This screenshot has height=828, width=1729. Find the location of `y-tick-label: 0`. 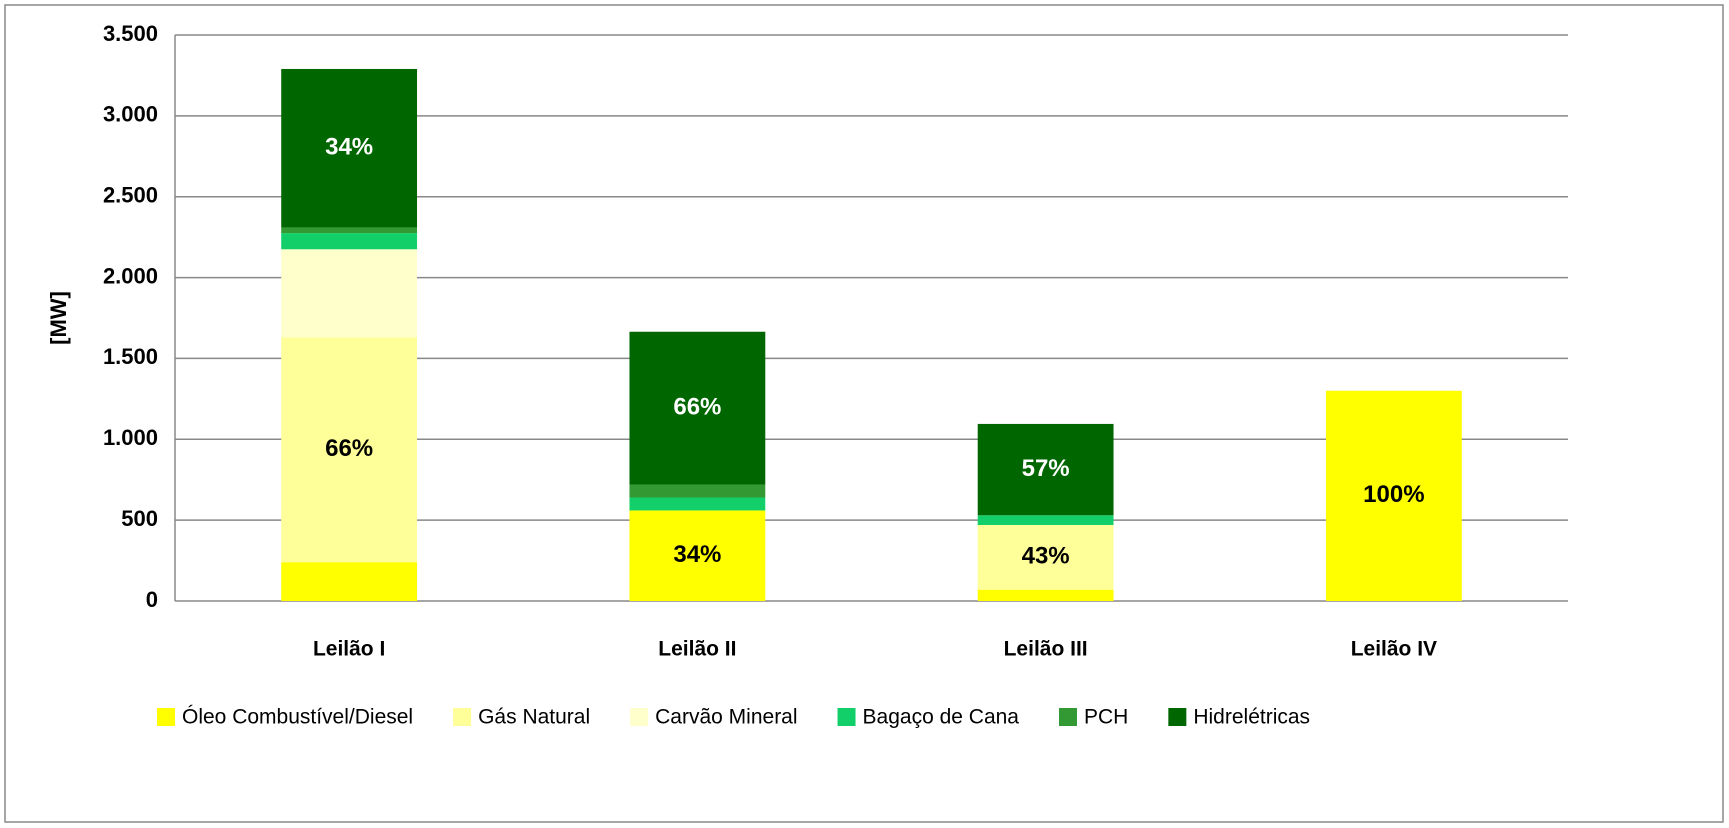

y-tick-label: 0 is located at coordinates (152, 599).